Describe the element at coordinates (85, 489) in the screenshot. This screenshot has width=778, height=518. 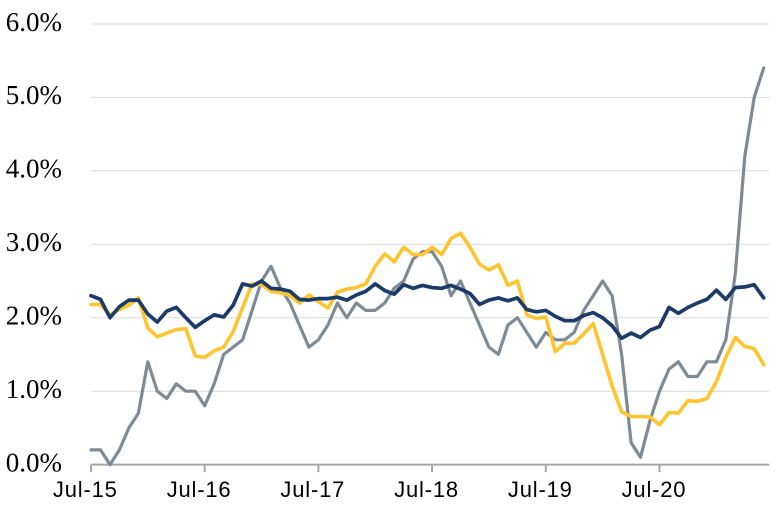
I see `svg-text: Jul-15` at that location.